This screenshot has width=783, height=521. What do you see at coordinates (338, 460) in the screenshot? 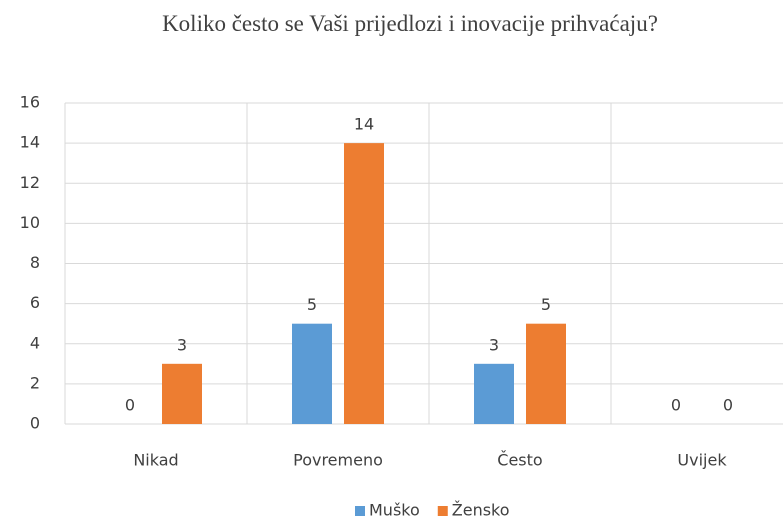
I see `x-tick-label: Povremeno` at bounding box center [338, 460].